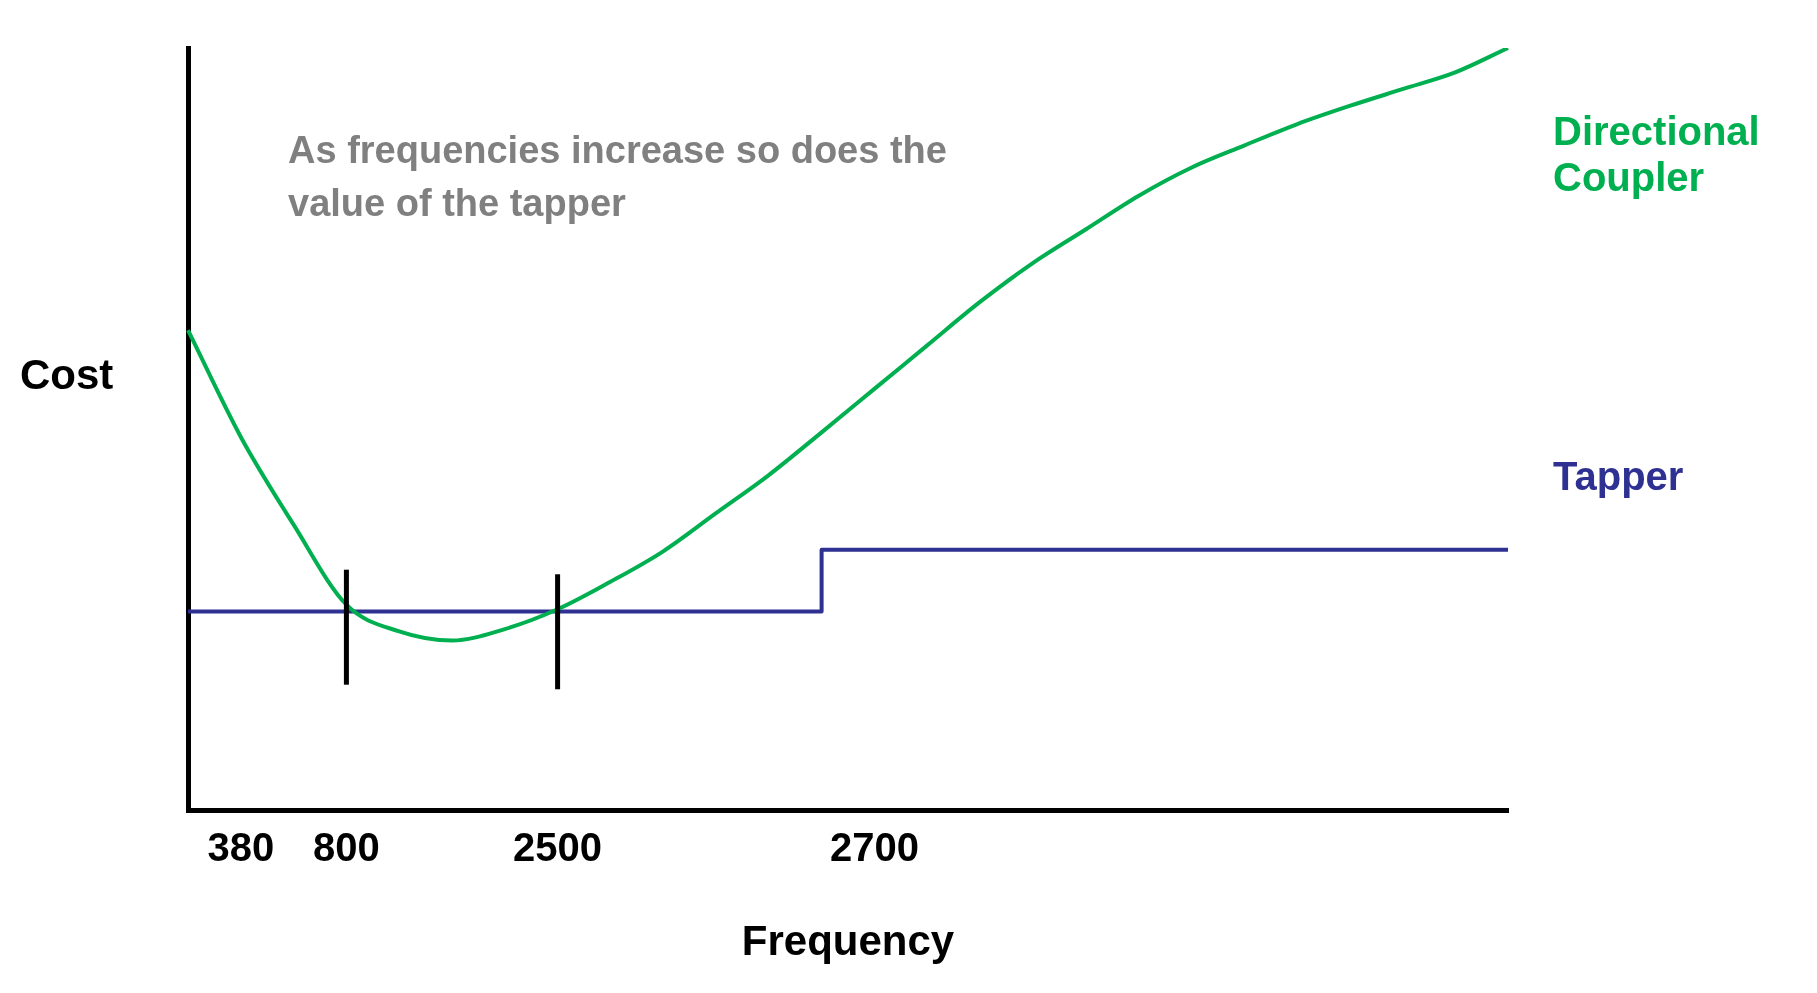 The height and width of the screenshot is (993, 1817). Describe the element at coordinates (346, 846) in the screenshot. I see `x-tick-label: 800` at that location.